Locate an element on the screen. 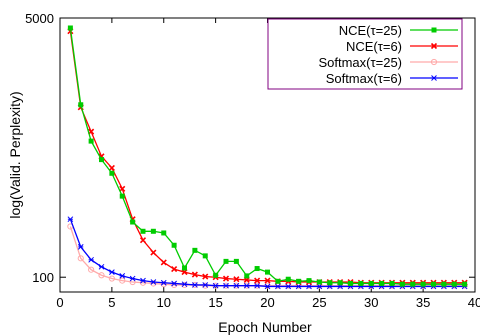  y-tick-label: 5000 is located at coordinates (39, 18).